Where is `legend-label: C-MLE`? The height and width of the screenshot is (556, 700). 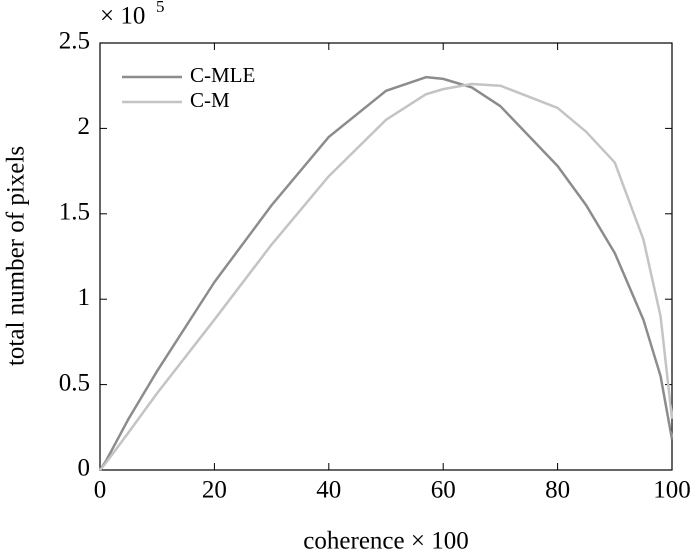 legend-label: C-MLE is located at coordinates (222, 75).